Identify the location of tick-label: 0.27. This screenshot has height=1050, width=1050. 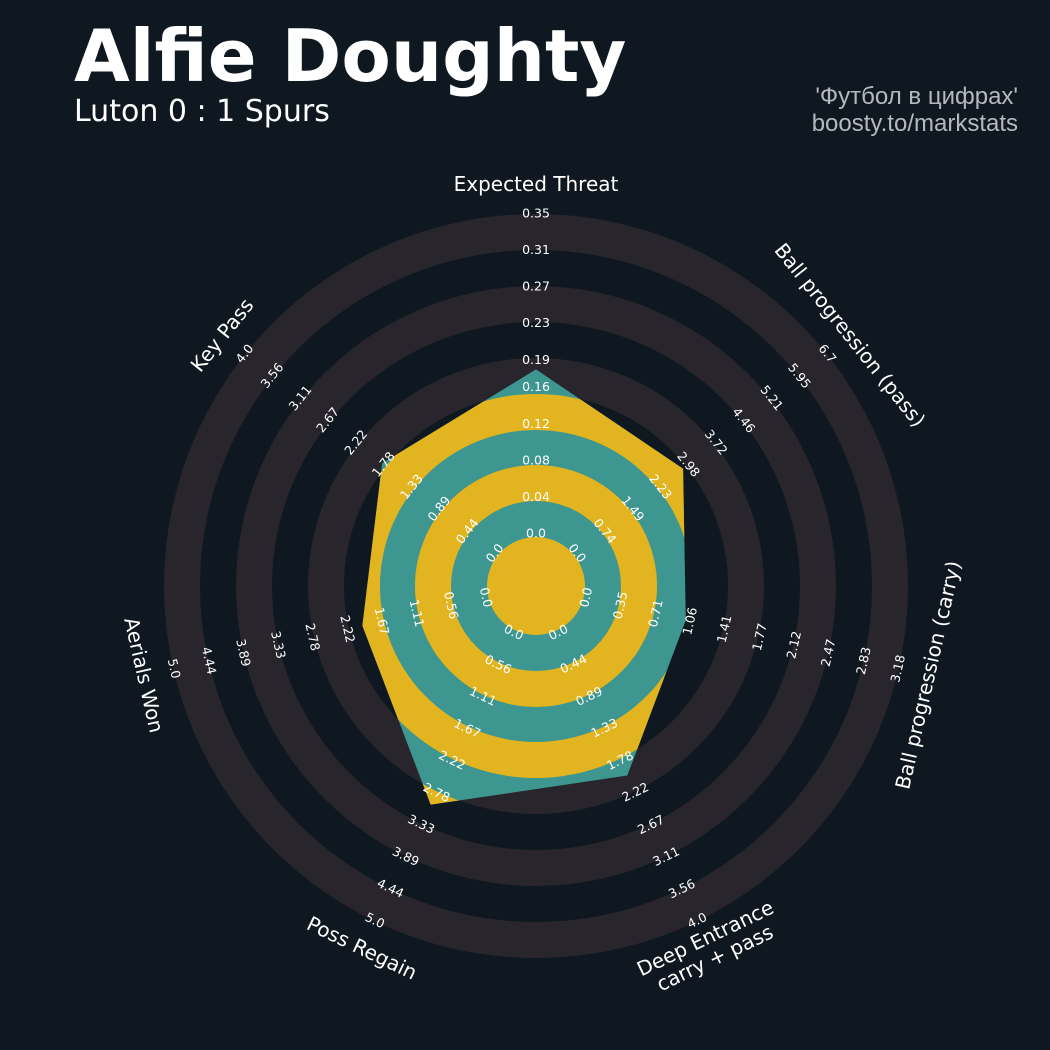
(536, 286).